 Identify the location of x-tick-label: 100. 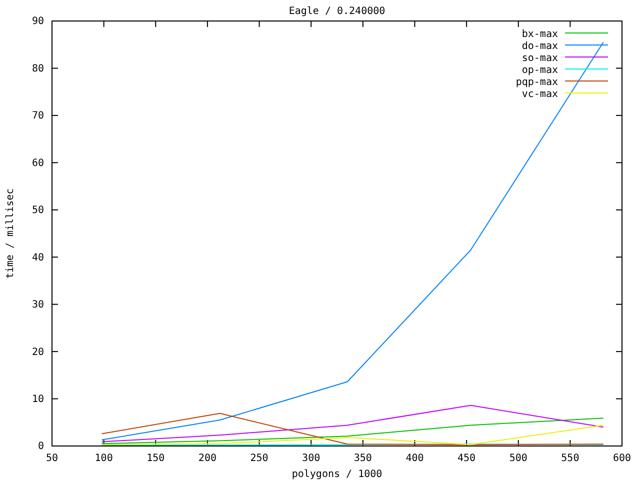
(103, 458).